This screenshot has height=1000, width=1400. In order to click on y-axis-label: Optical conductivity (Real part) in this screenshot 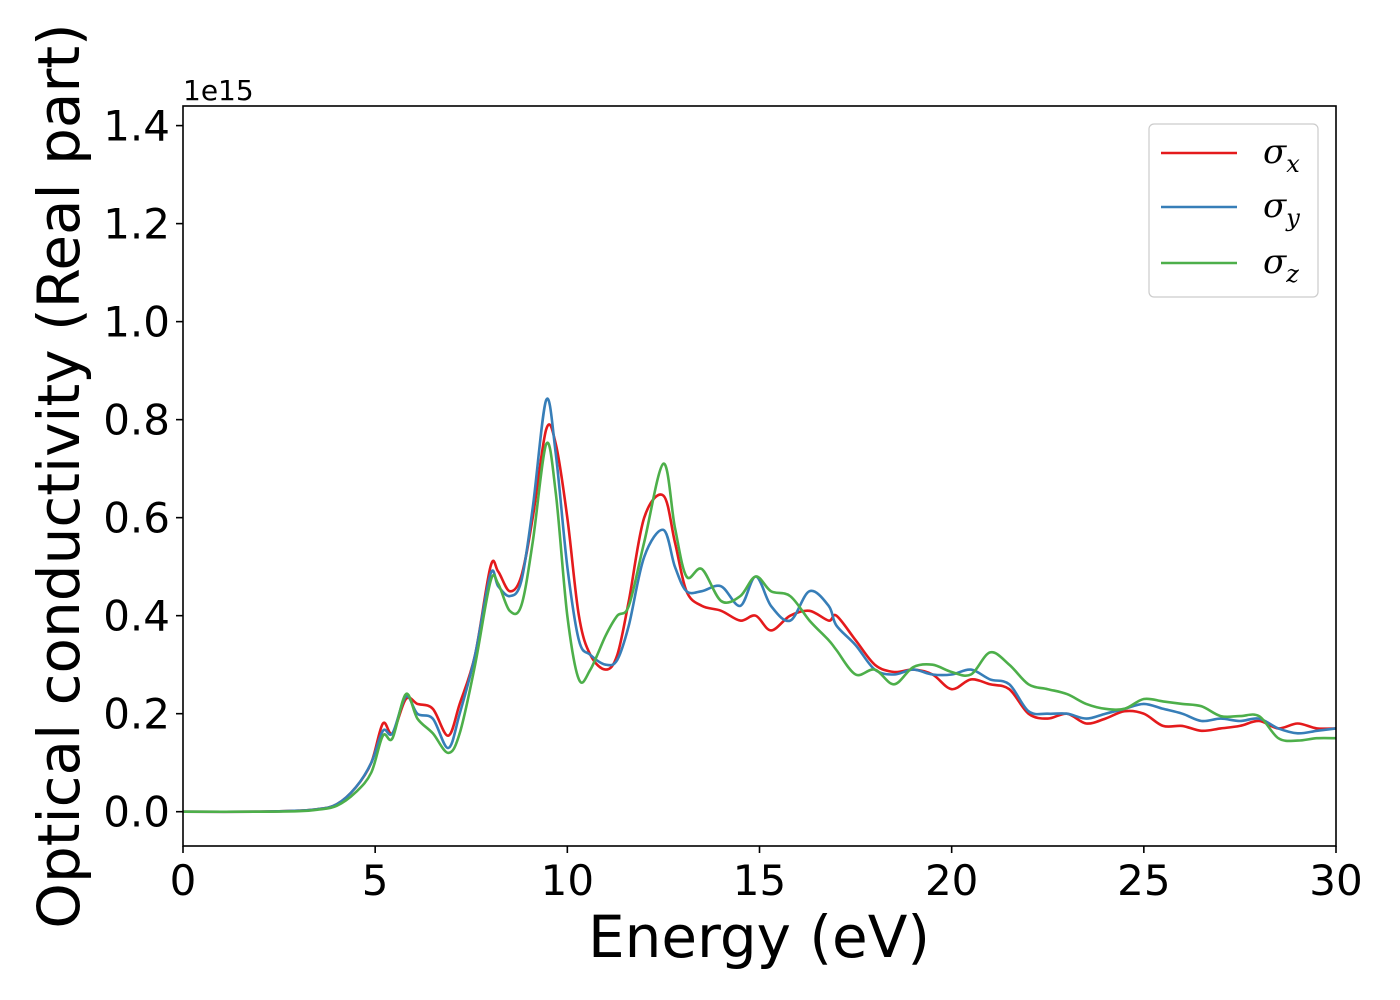, I will do `click(59, 475)`.